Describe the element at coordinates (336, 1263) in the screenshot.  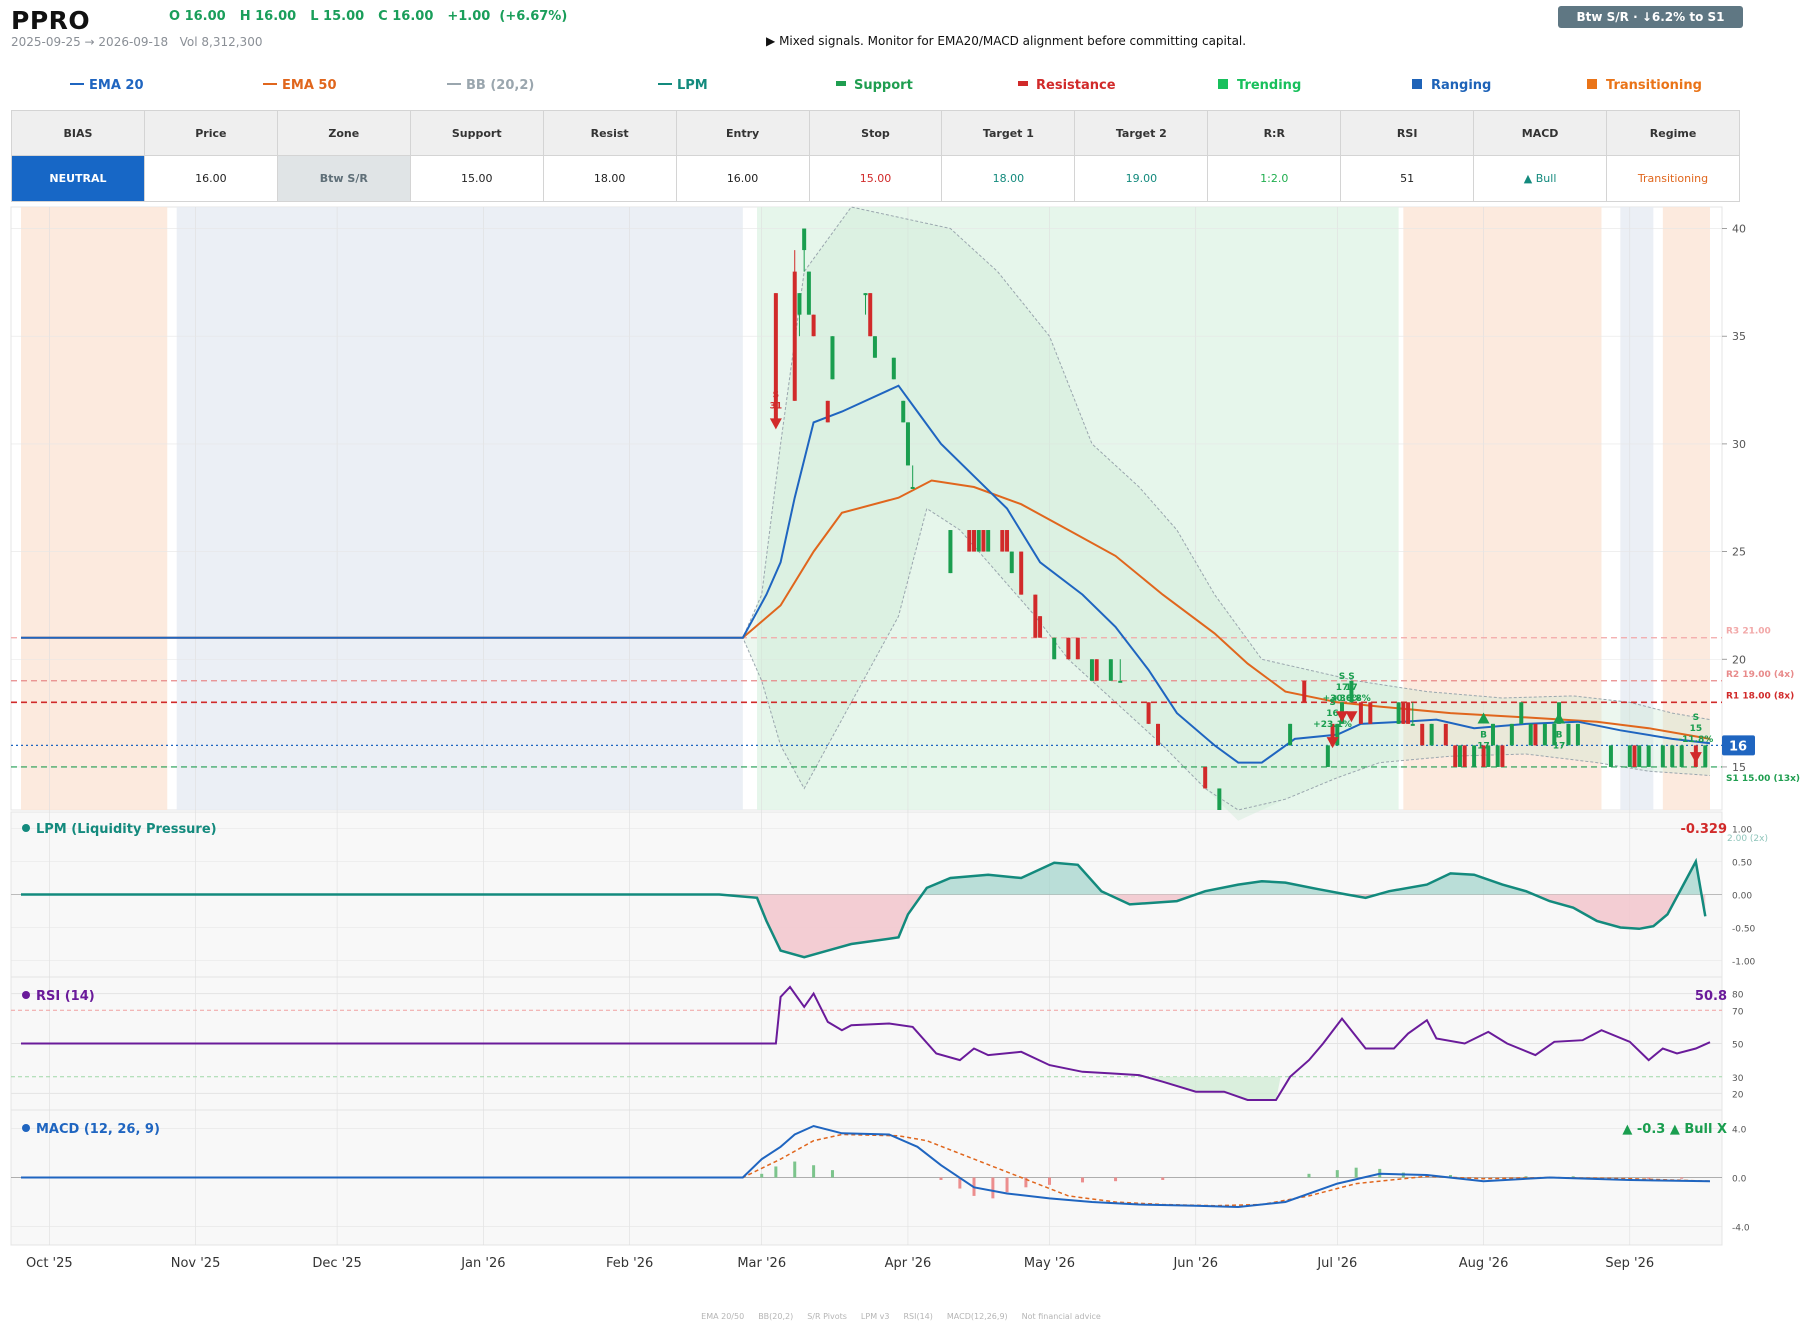
I see `x-tick-label: Dec '25` at that location.